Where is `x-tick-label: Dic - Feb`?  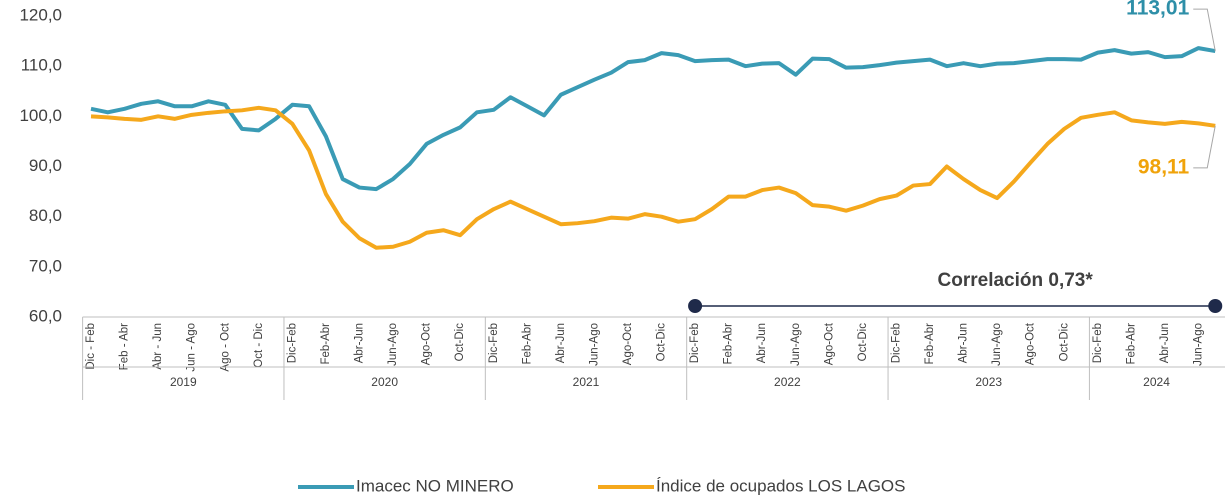
x-tick-label: Dic - Feb is located at coordinates (91, 346).